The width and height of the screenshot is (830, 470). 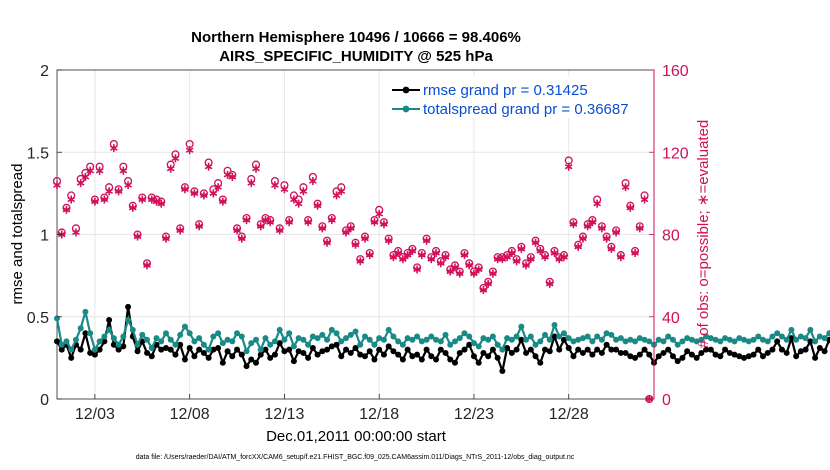 What do you see at coordinates (284, 414) in the screenshot?
I see `x-tick-label: 12/13` at bounding box center [284, 414].